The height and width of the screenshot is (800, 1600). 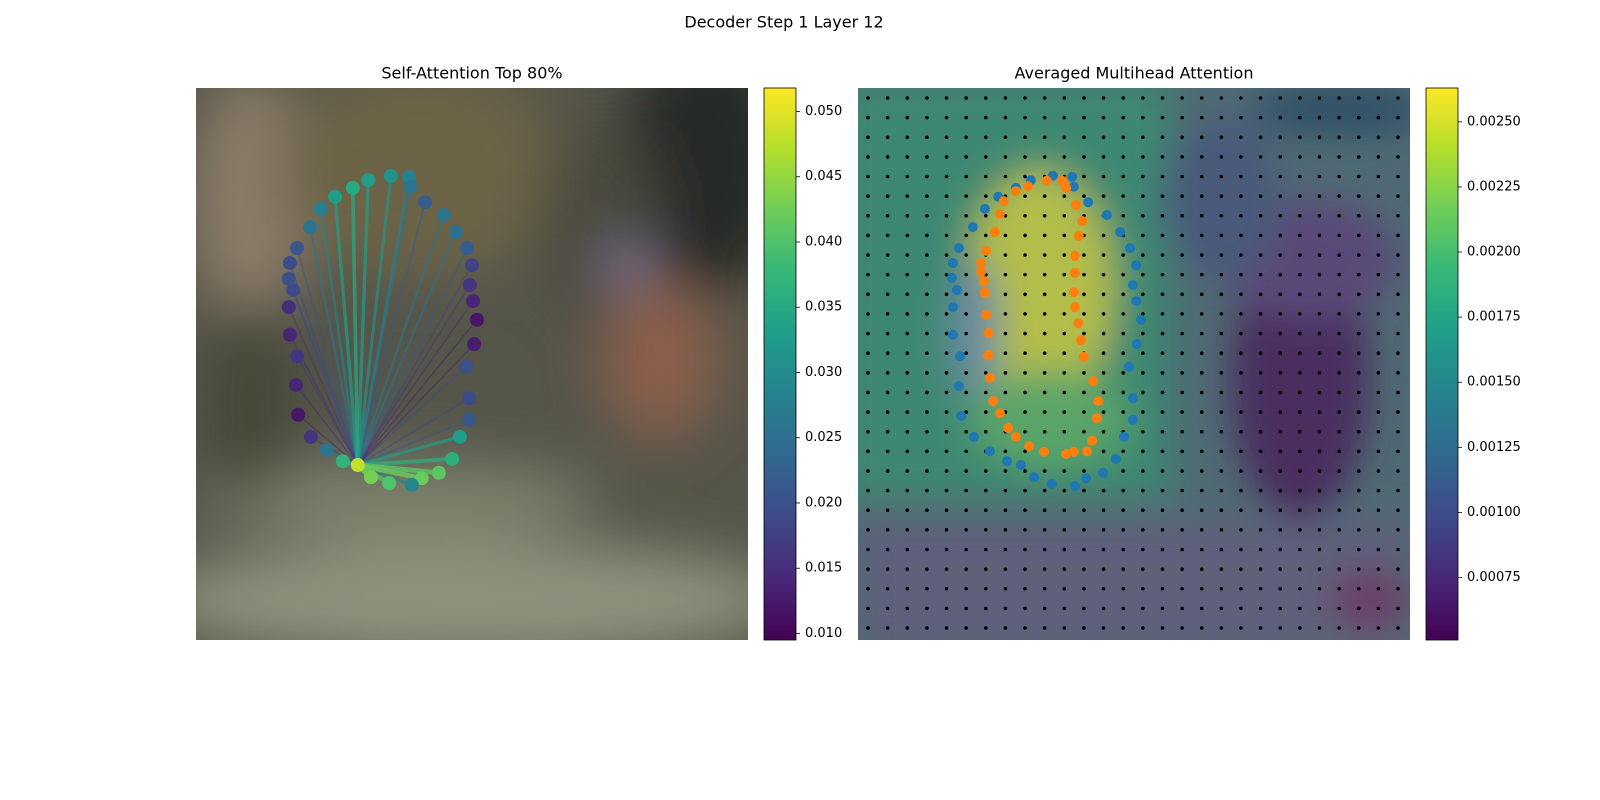 I want to click on figure-title: Decoder Step 1 Layer 12, so click(x=783, y=22).